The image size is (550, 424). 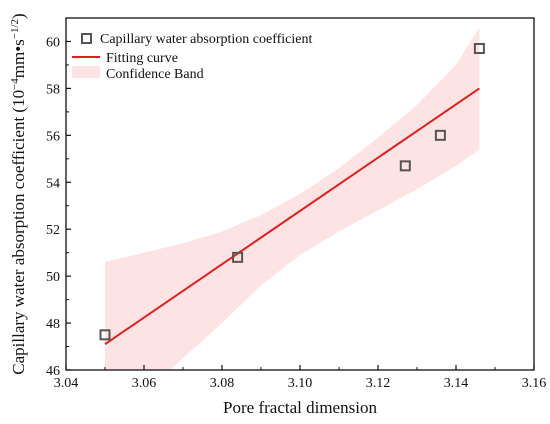 I want to click on y-tick-label: 60, so click(x=53, y=42).